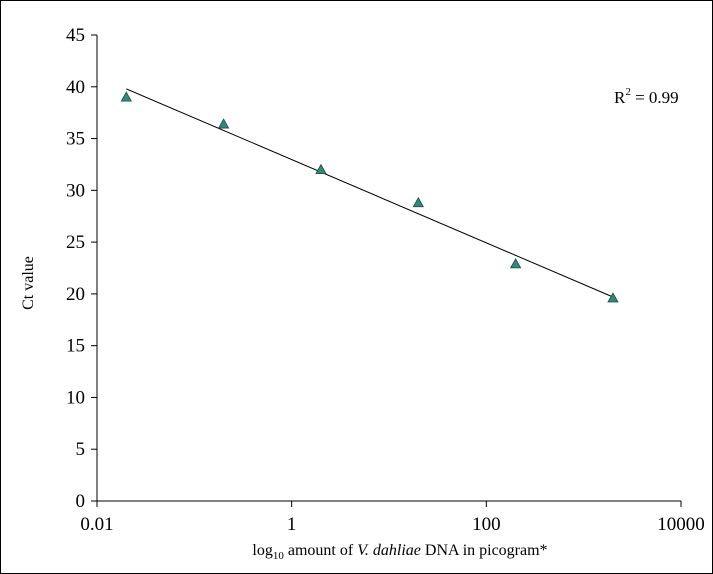  I want to click on x-tick-label: 100, so click(486, 524).